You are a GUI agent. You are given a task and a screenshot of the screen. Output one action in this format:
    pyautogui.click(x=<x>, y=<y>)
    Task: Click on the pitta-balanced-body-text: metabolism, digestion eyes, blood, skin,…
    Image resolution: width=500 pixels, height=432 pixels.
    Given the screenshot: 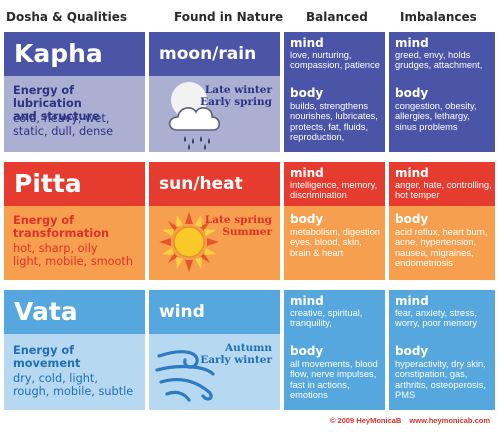 What is the action you would take?
    pyautogui.click(x=336, y=242)
    